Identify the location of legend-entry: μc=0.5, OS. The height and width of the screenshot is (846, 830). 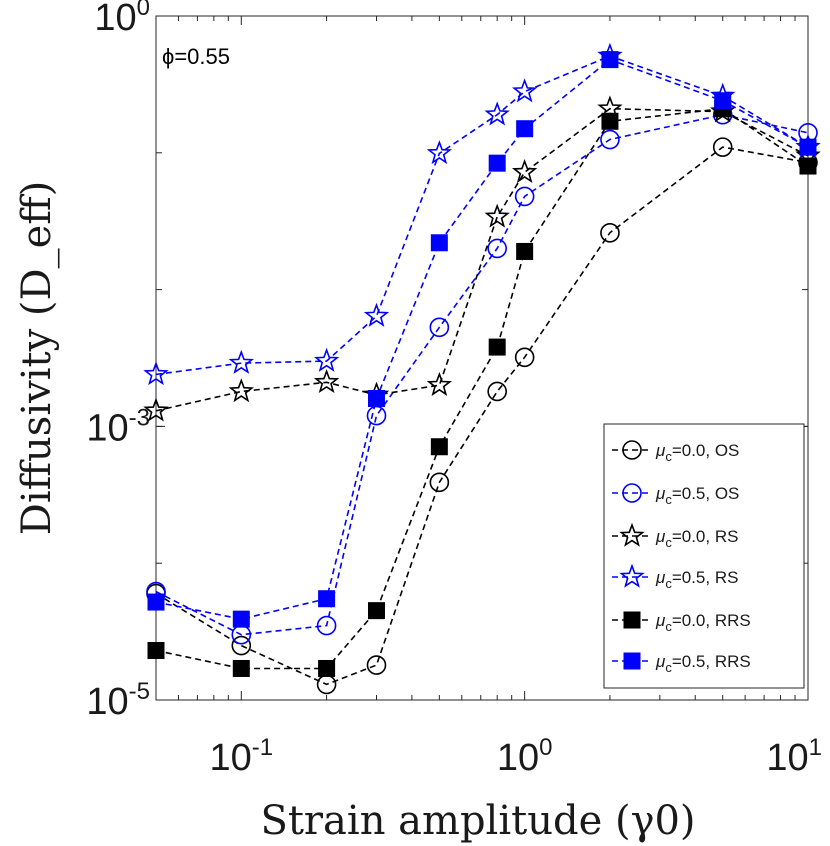
(675, 495).